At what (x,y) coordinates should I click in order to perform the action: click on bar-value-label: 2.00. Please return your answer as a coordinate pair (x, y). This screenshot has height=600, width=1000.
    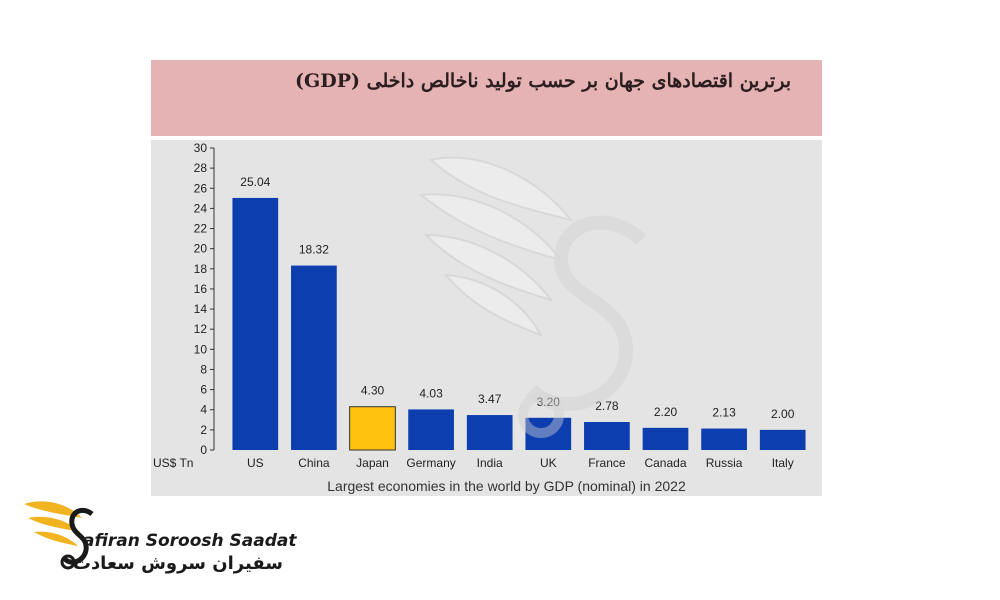
    Looking at the image, I should click on (783, 414).